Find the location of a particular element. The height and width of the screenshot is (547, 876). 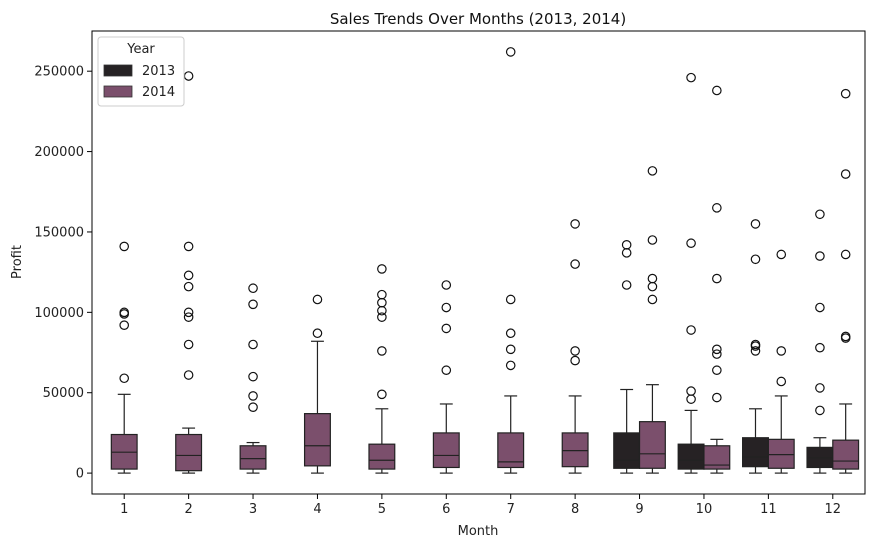

x-tick-label: 7 is located at coordinates (511, 509).